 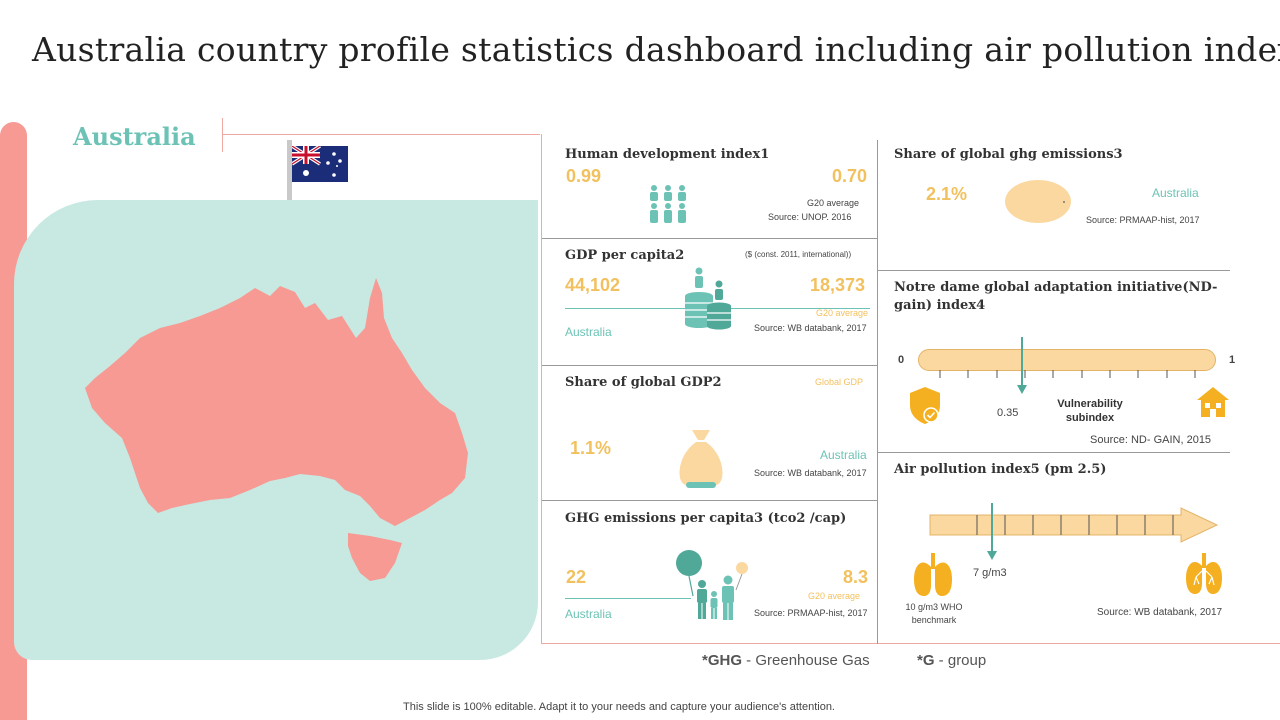 I want to click on gdp-g20-label: G20 average, so click(x=842, y=313).